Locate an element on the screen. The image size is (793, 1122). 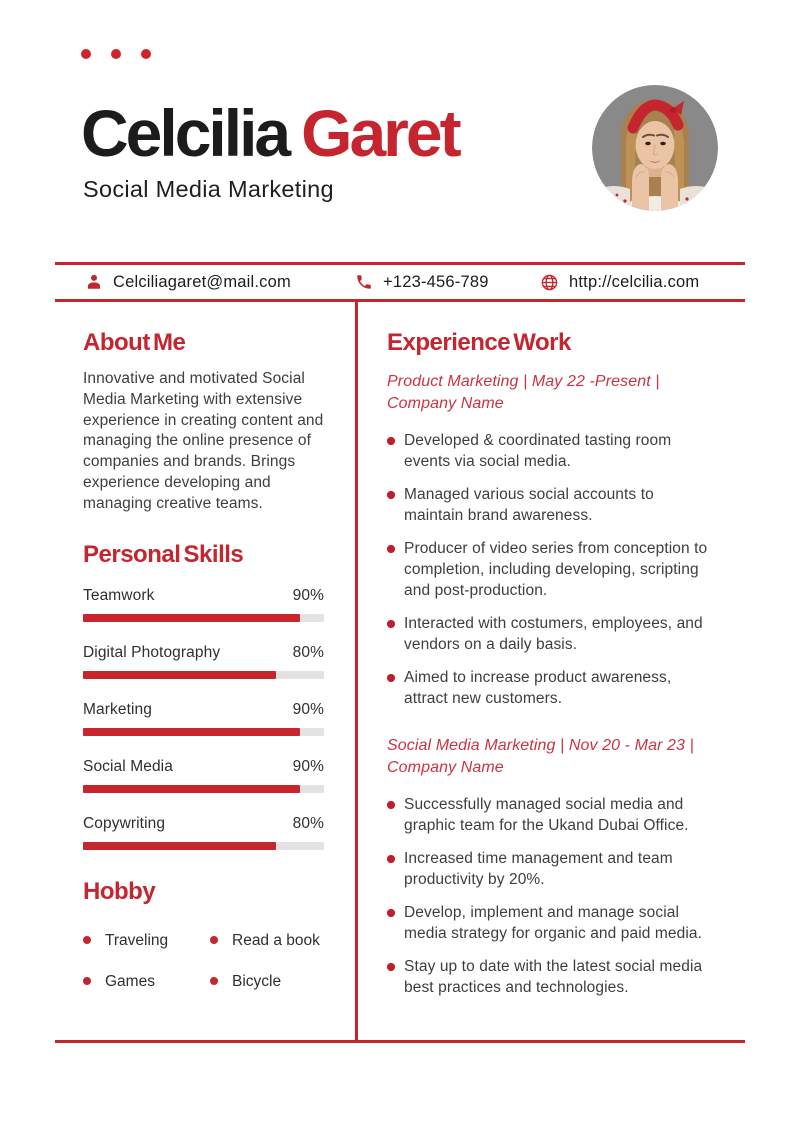
skill-label: Social Media is located at coordinates (128, 766).